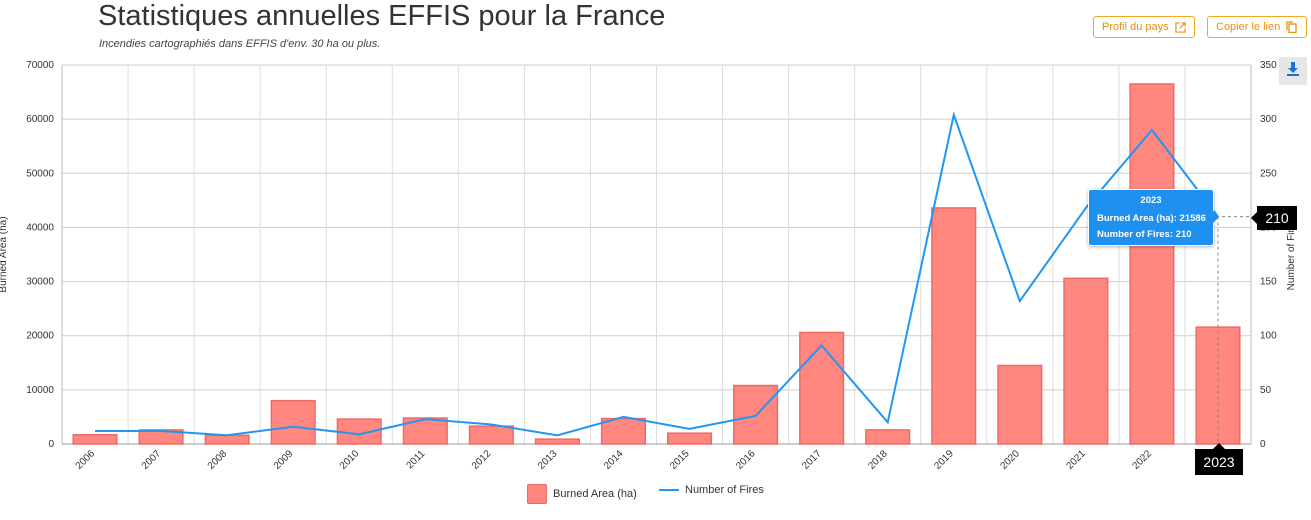  What do you see at coordinates (1192, 218) in the screenshot?
I see `tooltip-row1-value: 21586` at bounding box center [1192, 218].